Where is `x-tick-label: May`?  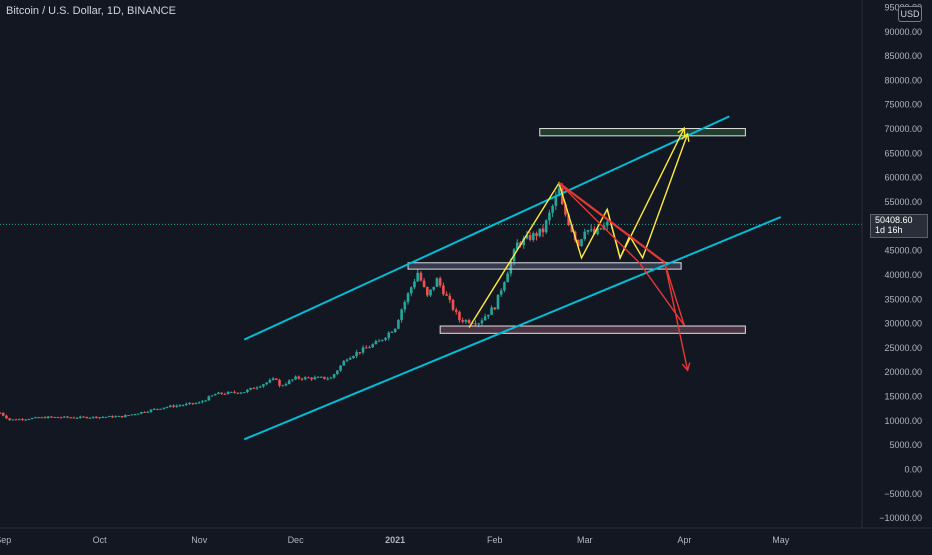 x-tick-label: May is located at coordinates (781, 540).